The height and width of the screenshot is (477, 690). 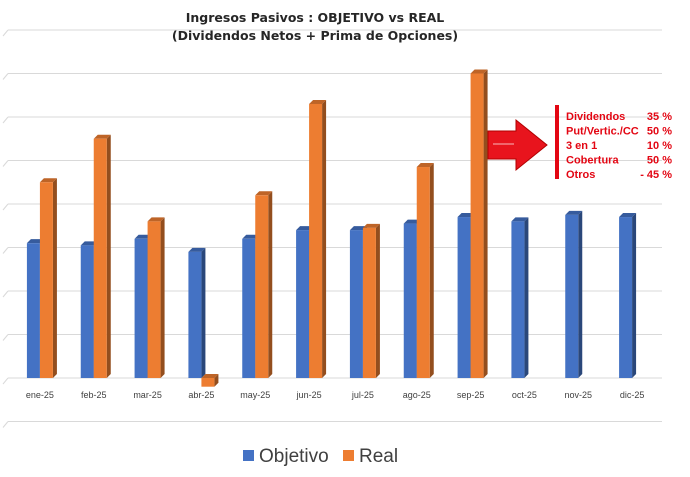 I want to click on x-tick-label: mar-25, so click(x=147, y=395).